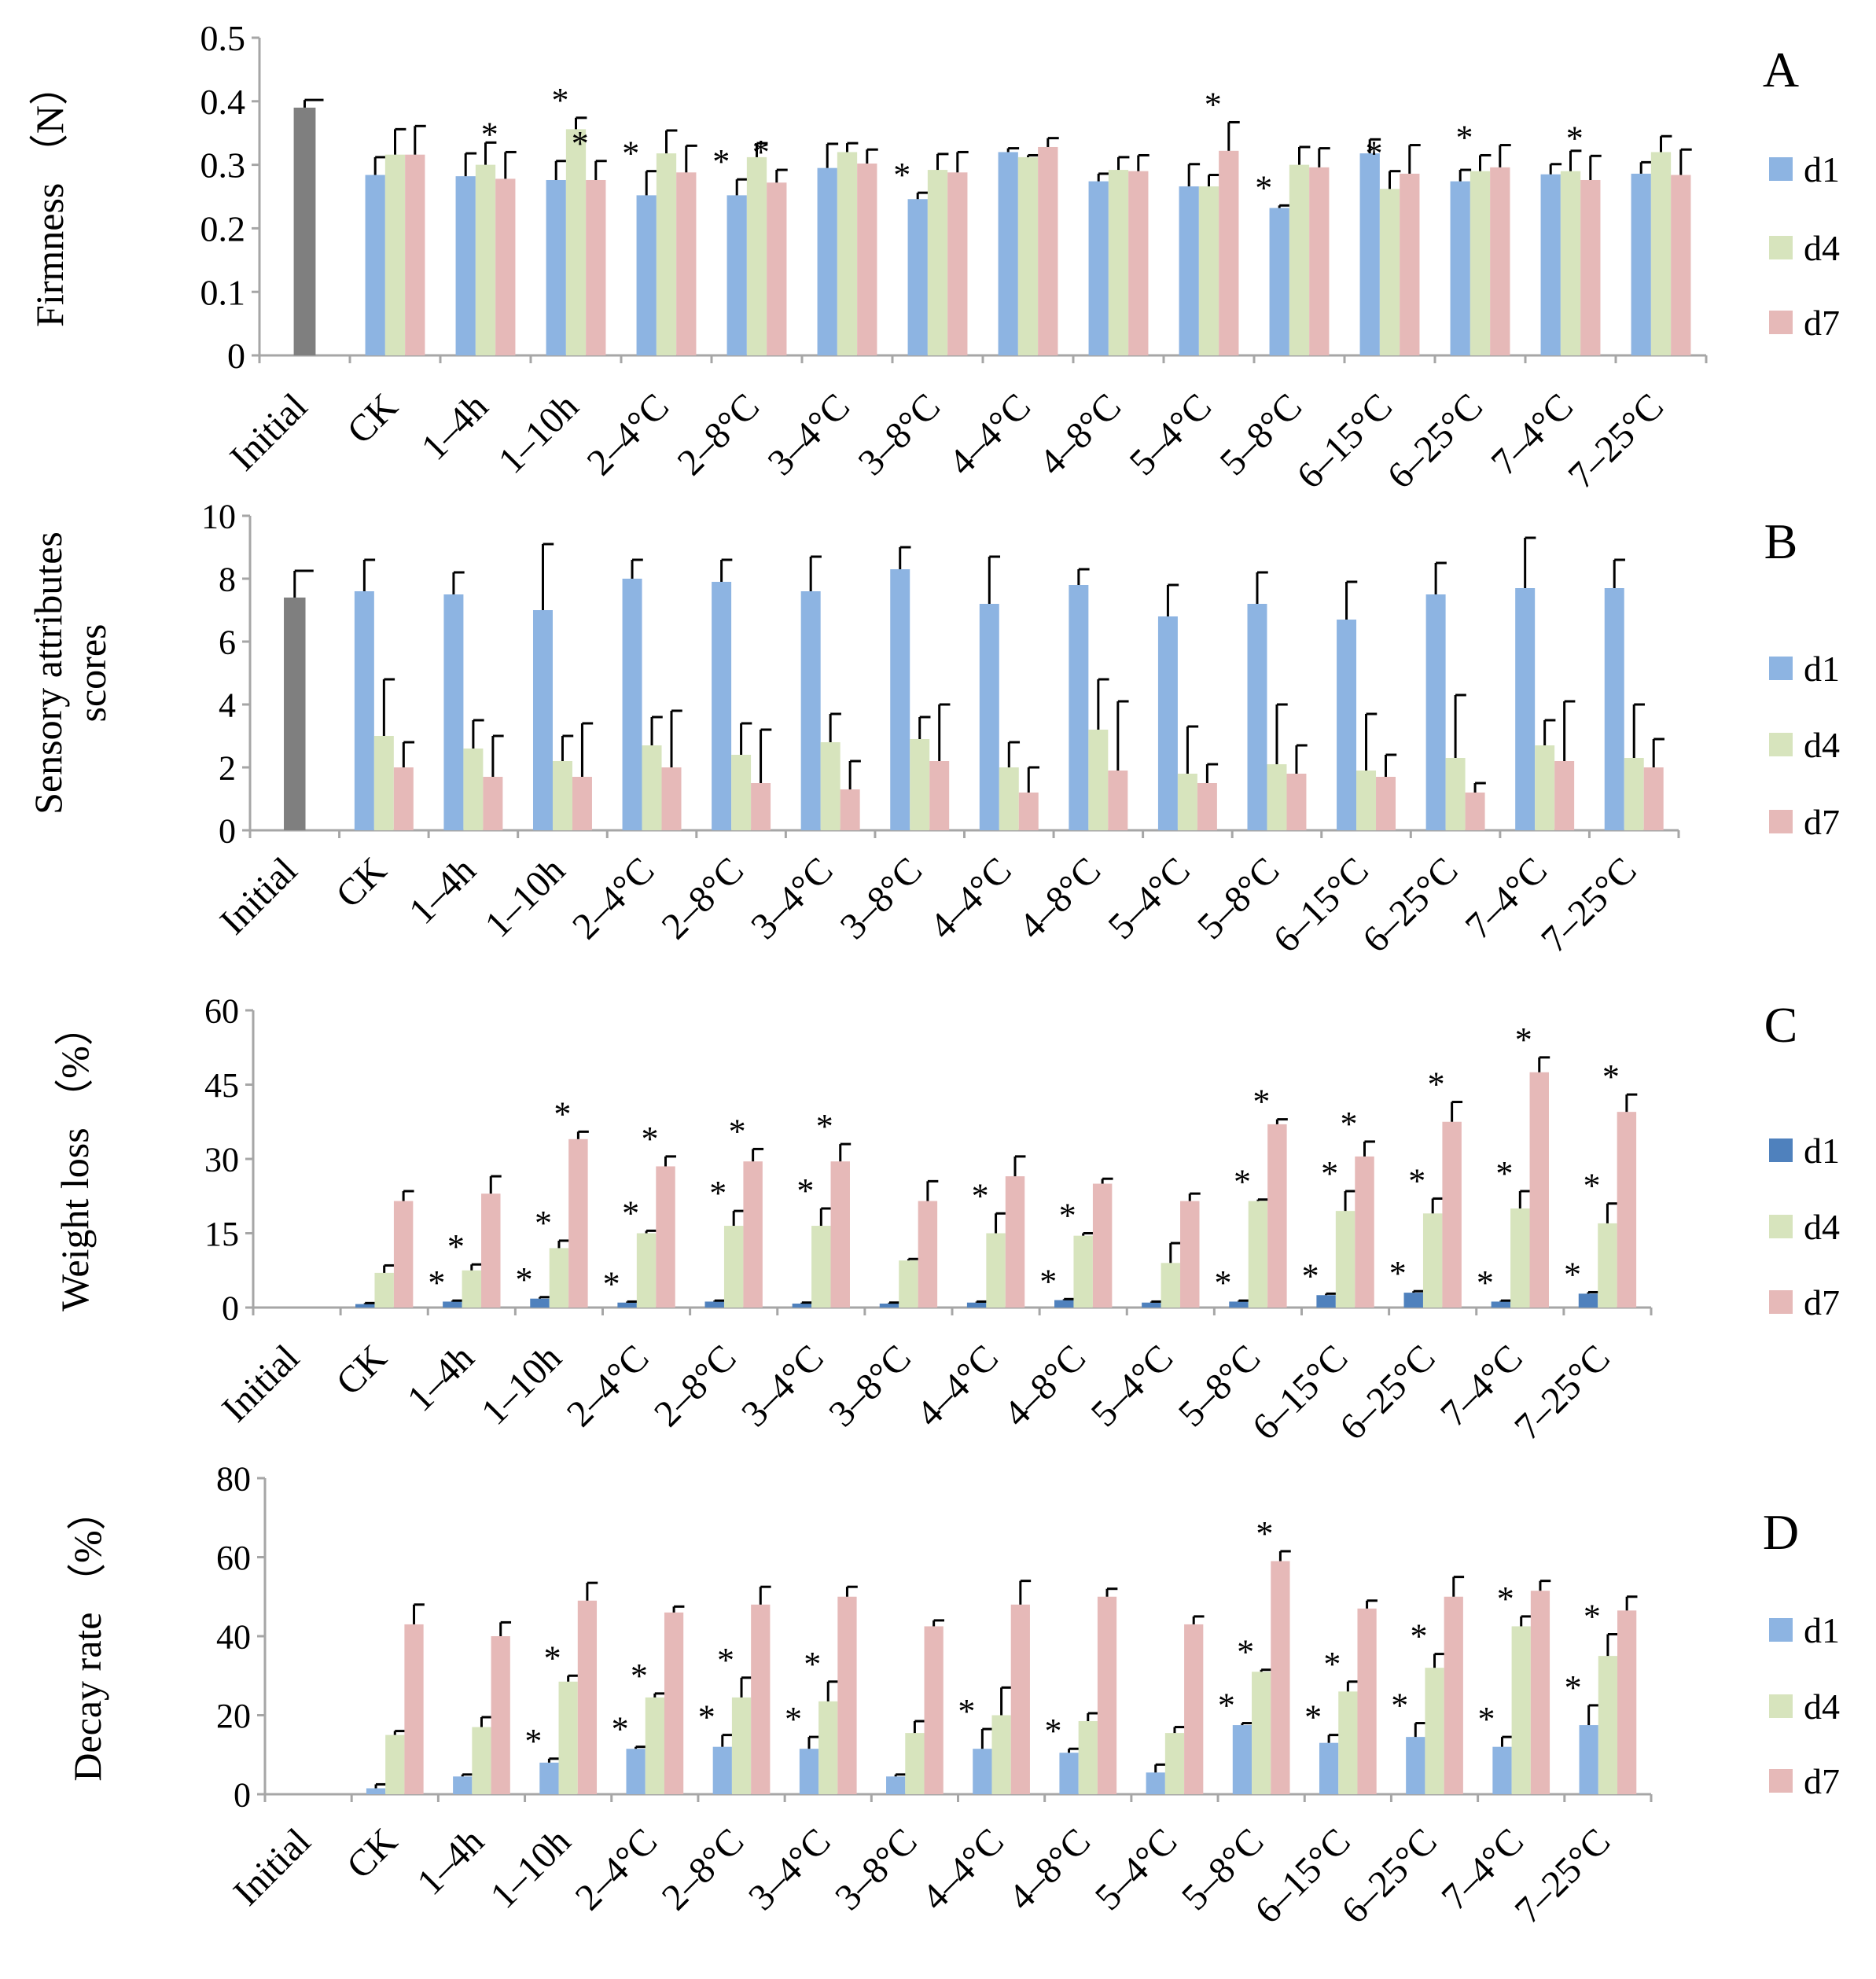  What do you see at coordinates (50, 196) in the screenshot?
I see `y-axis-title: Firmness （N）` at bounding box center [50, 196].